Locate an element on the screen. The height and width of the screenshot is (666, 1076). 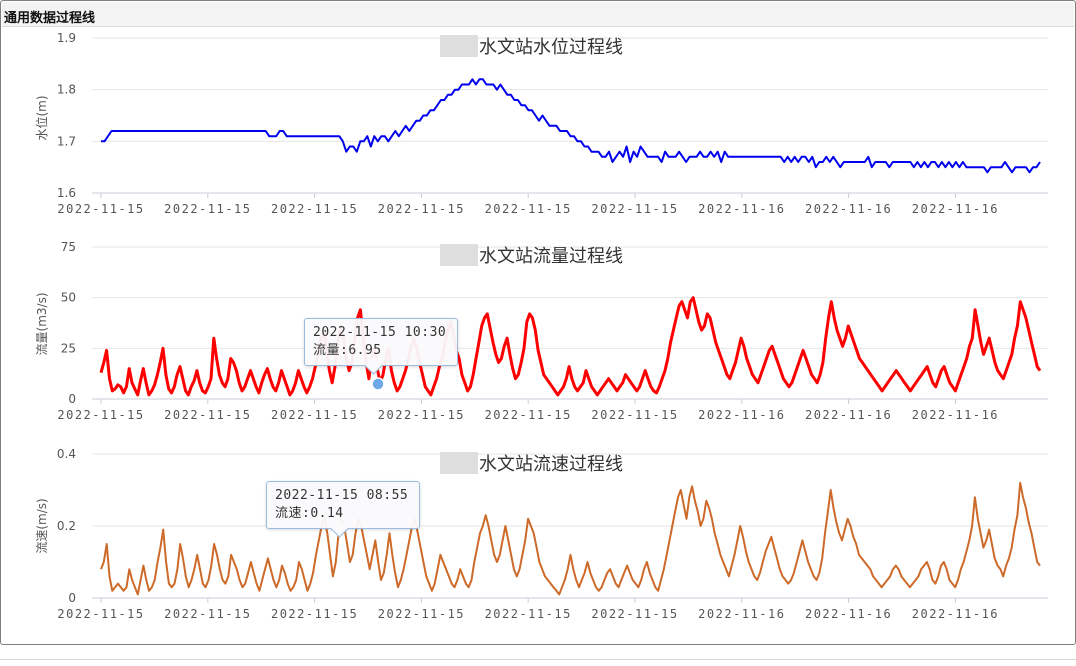
flow-grid is located at coordinates (570, 297).